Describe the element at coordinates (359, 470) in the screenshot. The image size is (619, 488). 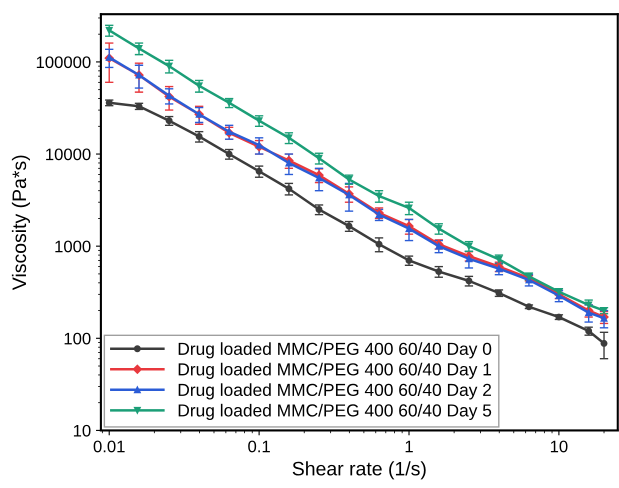
I see `x-axis-title: Shear rate (1/s)` at that location.